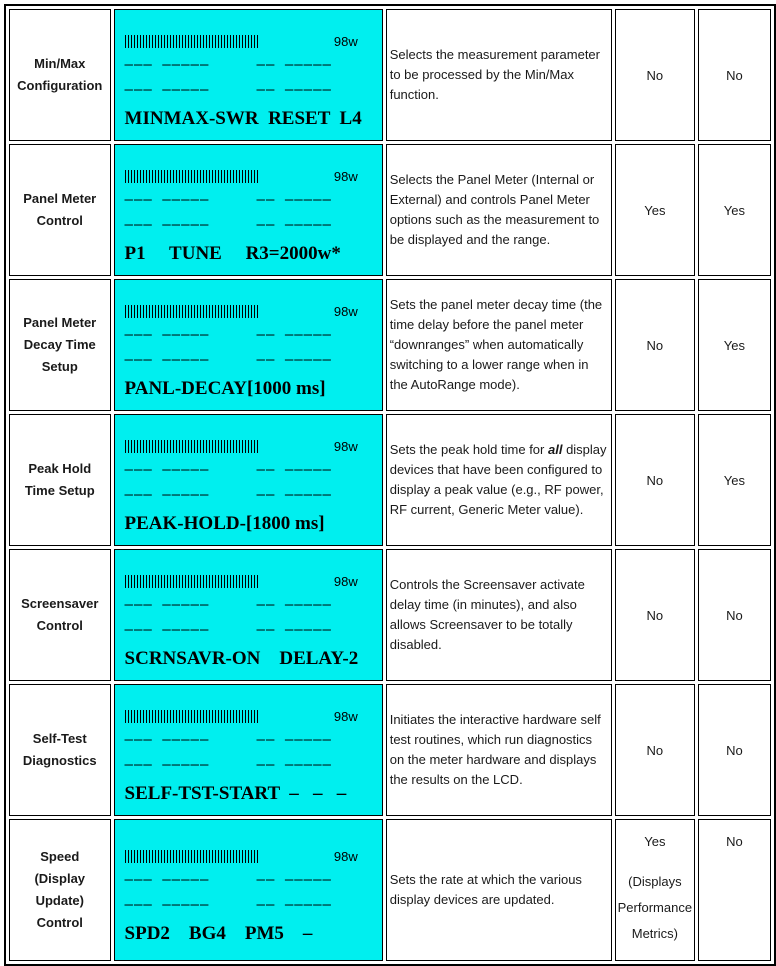 The height and width of the screenshot is (966, 776). Describe the element at coordinates (60, 615) in the screenshot. I see `function-name: Screensaver Control` at that location.